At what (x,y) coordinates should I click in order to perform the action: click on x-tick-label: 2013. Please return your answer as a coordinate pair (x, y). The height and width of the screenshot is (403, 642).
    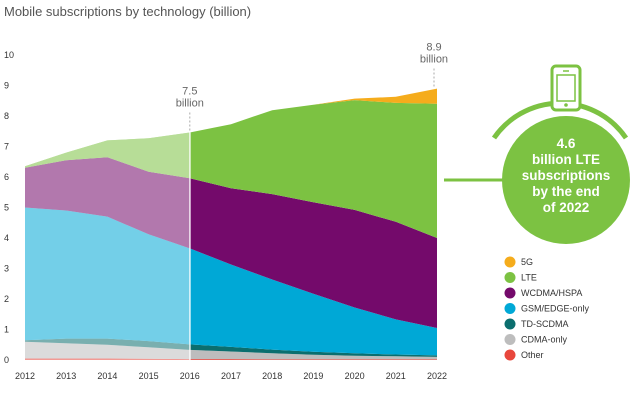
    Looking at the image, I should click on (66, 376).